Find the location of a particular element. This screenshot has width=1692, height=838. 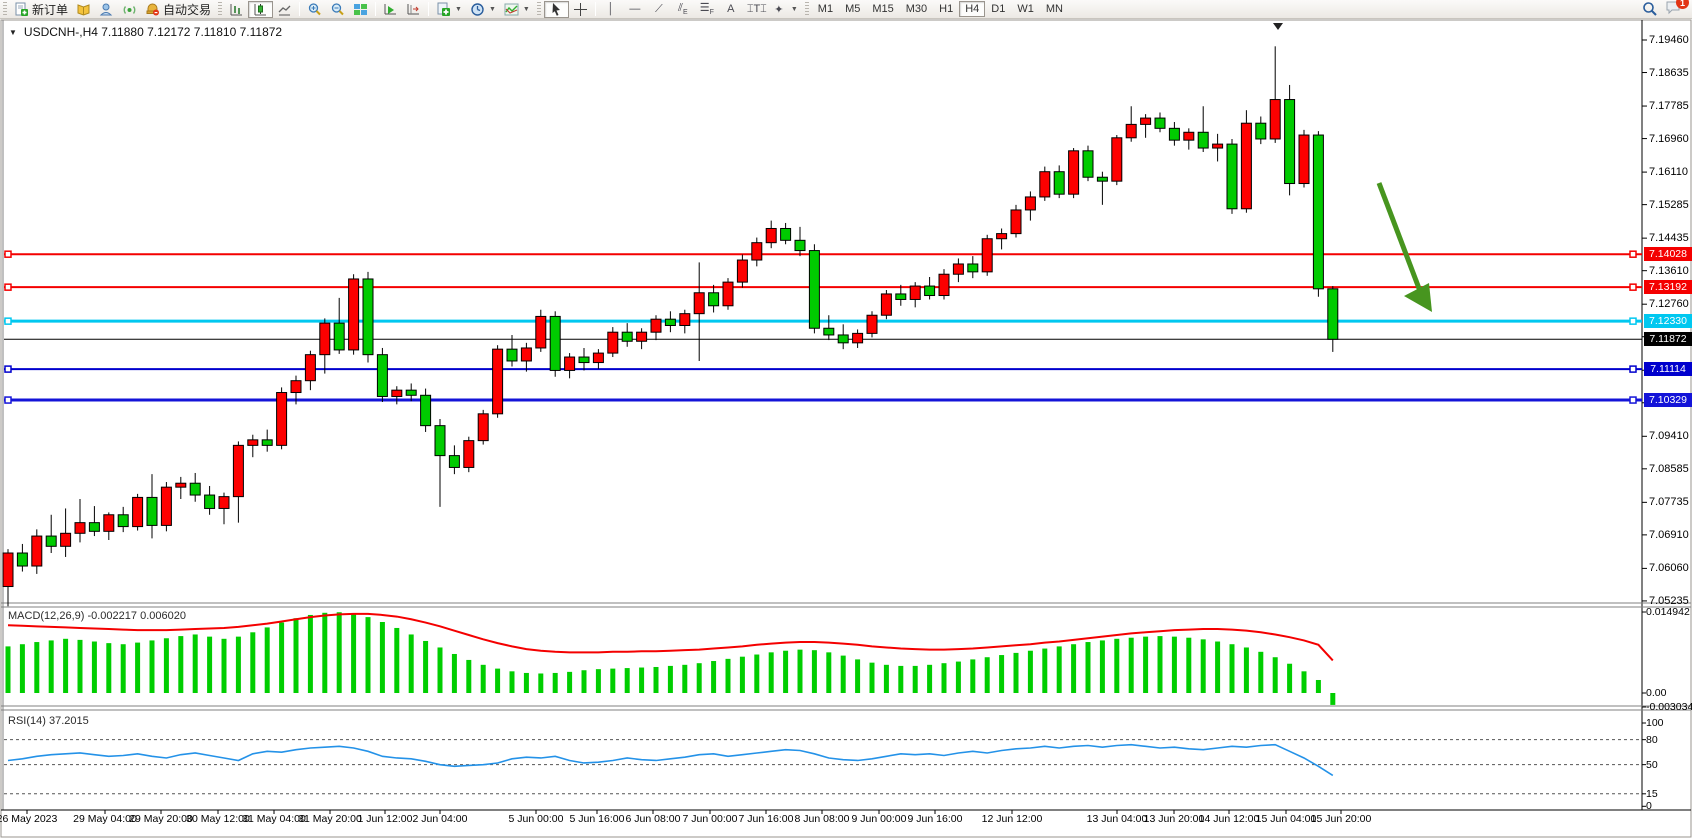

zoom-in-button is located at coordinates (314, 9).